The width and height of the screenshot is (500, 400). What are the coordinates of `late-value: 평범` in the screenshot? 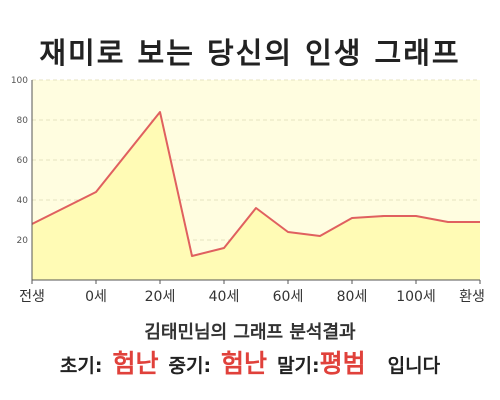 It's located at (342, 363).